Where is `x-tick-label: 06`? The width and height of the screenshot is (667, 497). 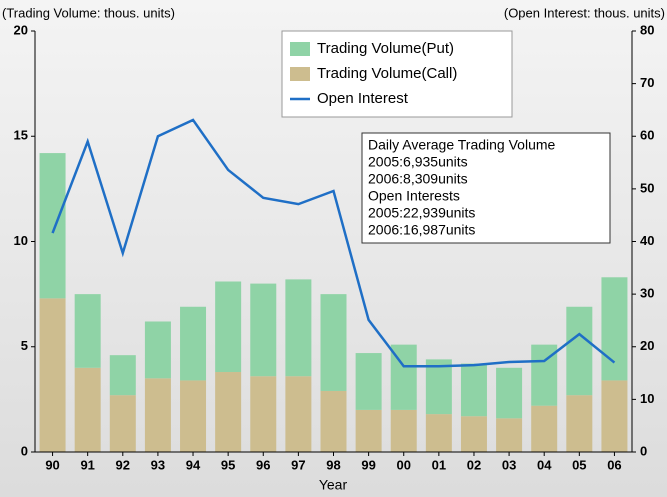 x-tick-label: 06 is located at coordinates (614, 464).